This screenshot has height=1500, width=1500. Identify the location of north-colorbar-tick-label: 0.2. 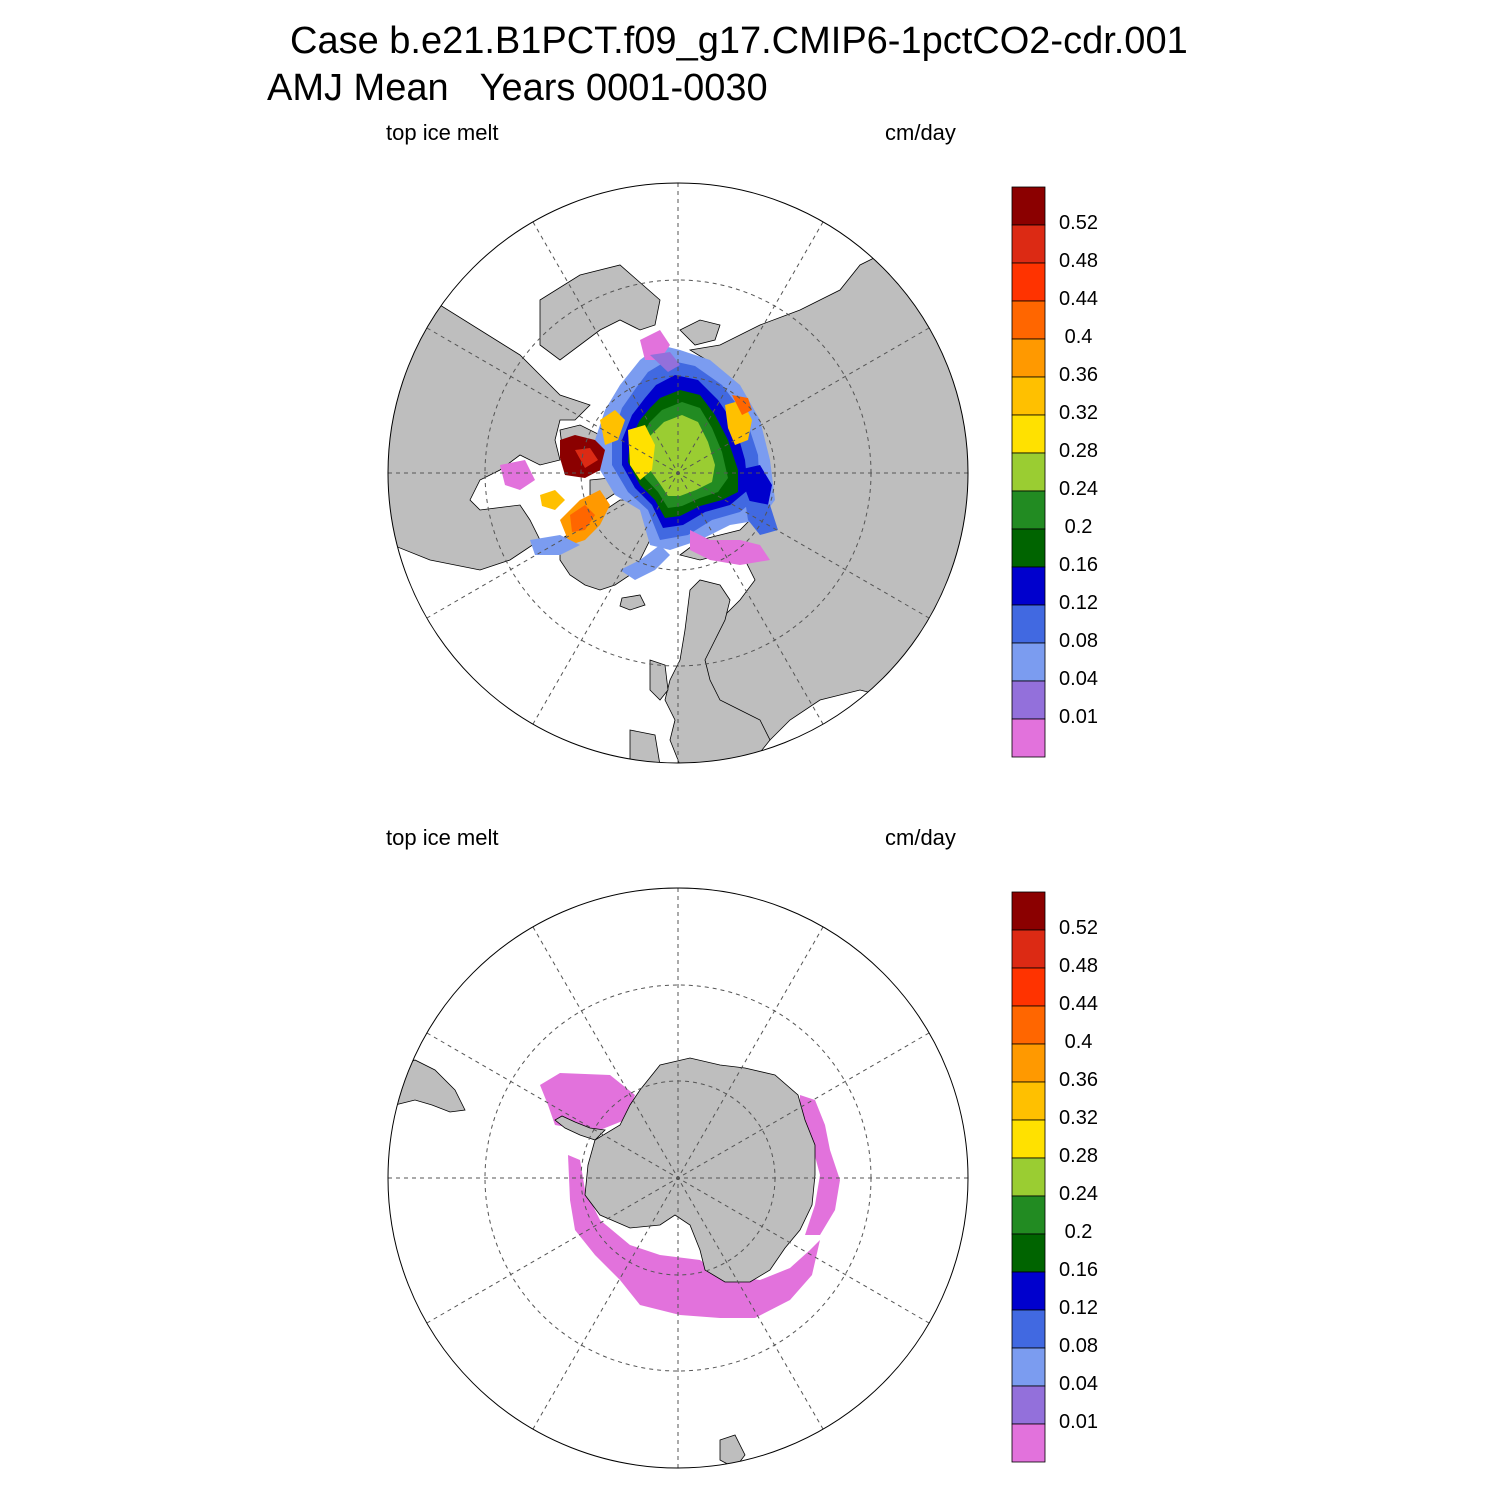
(1078, 527).